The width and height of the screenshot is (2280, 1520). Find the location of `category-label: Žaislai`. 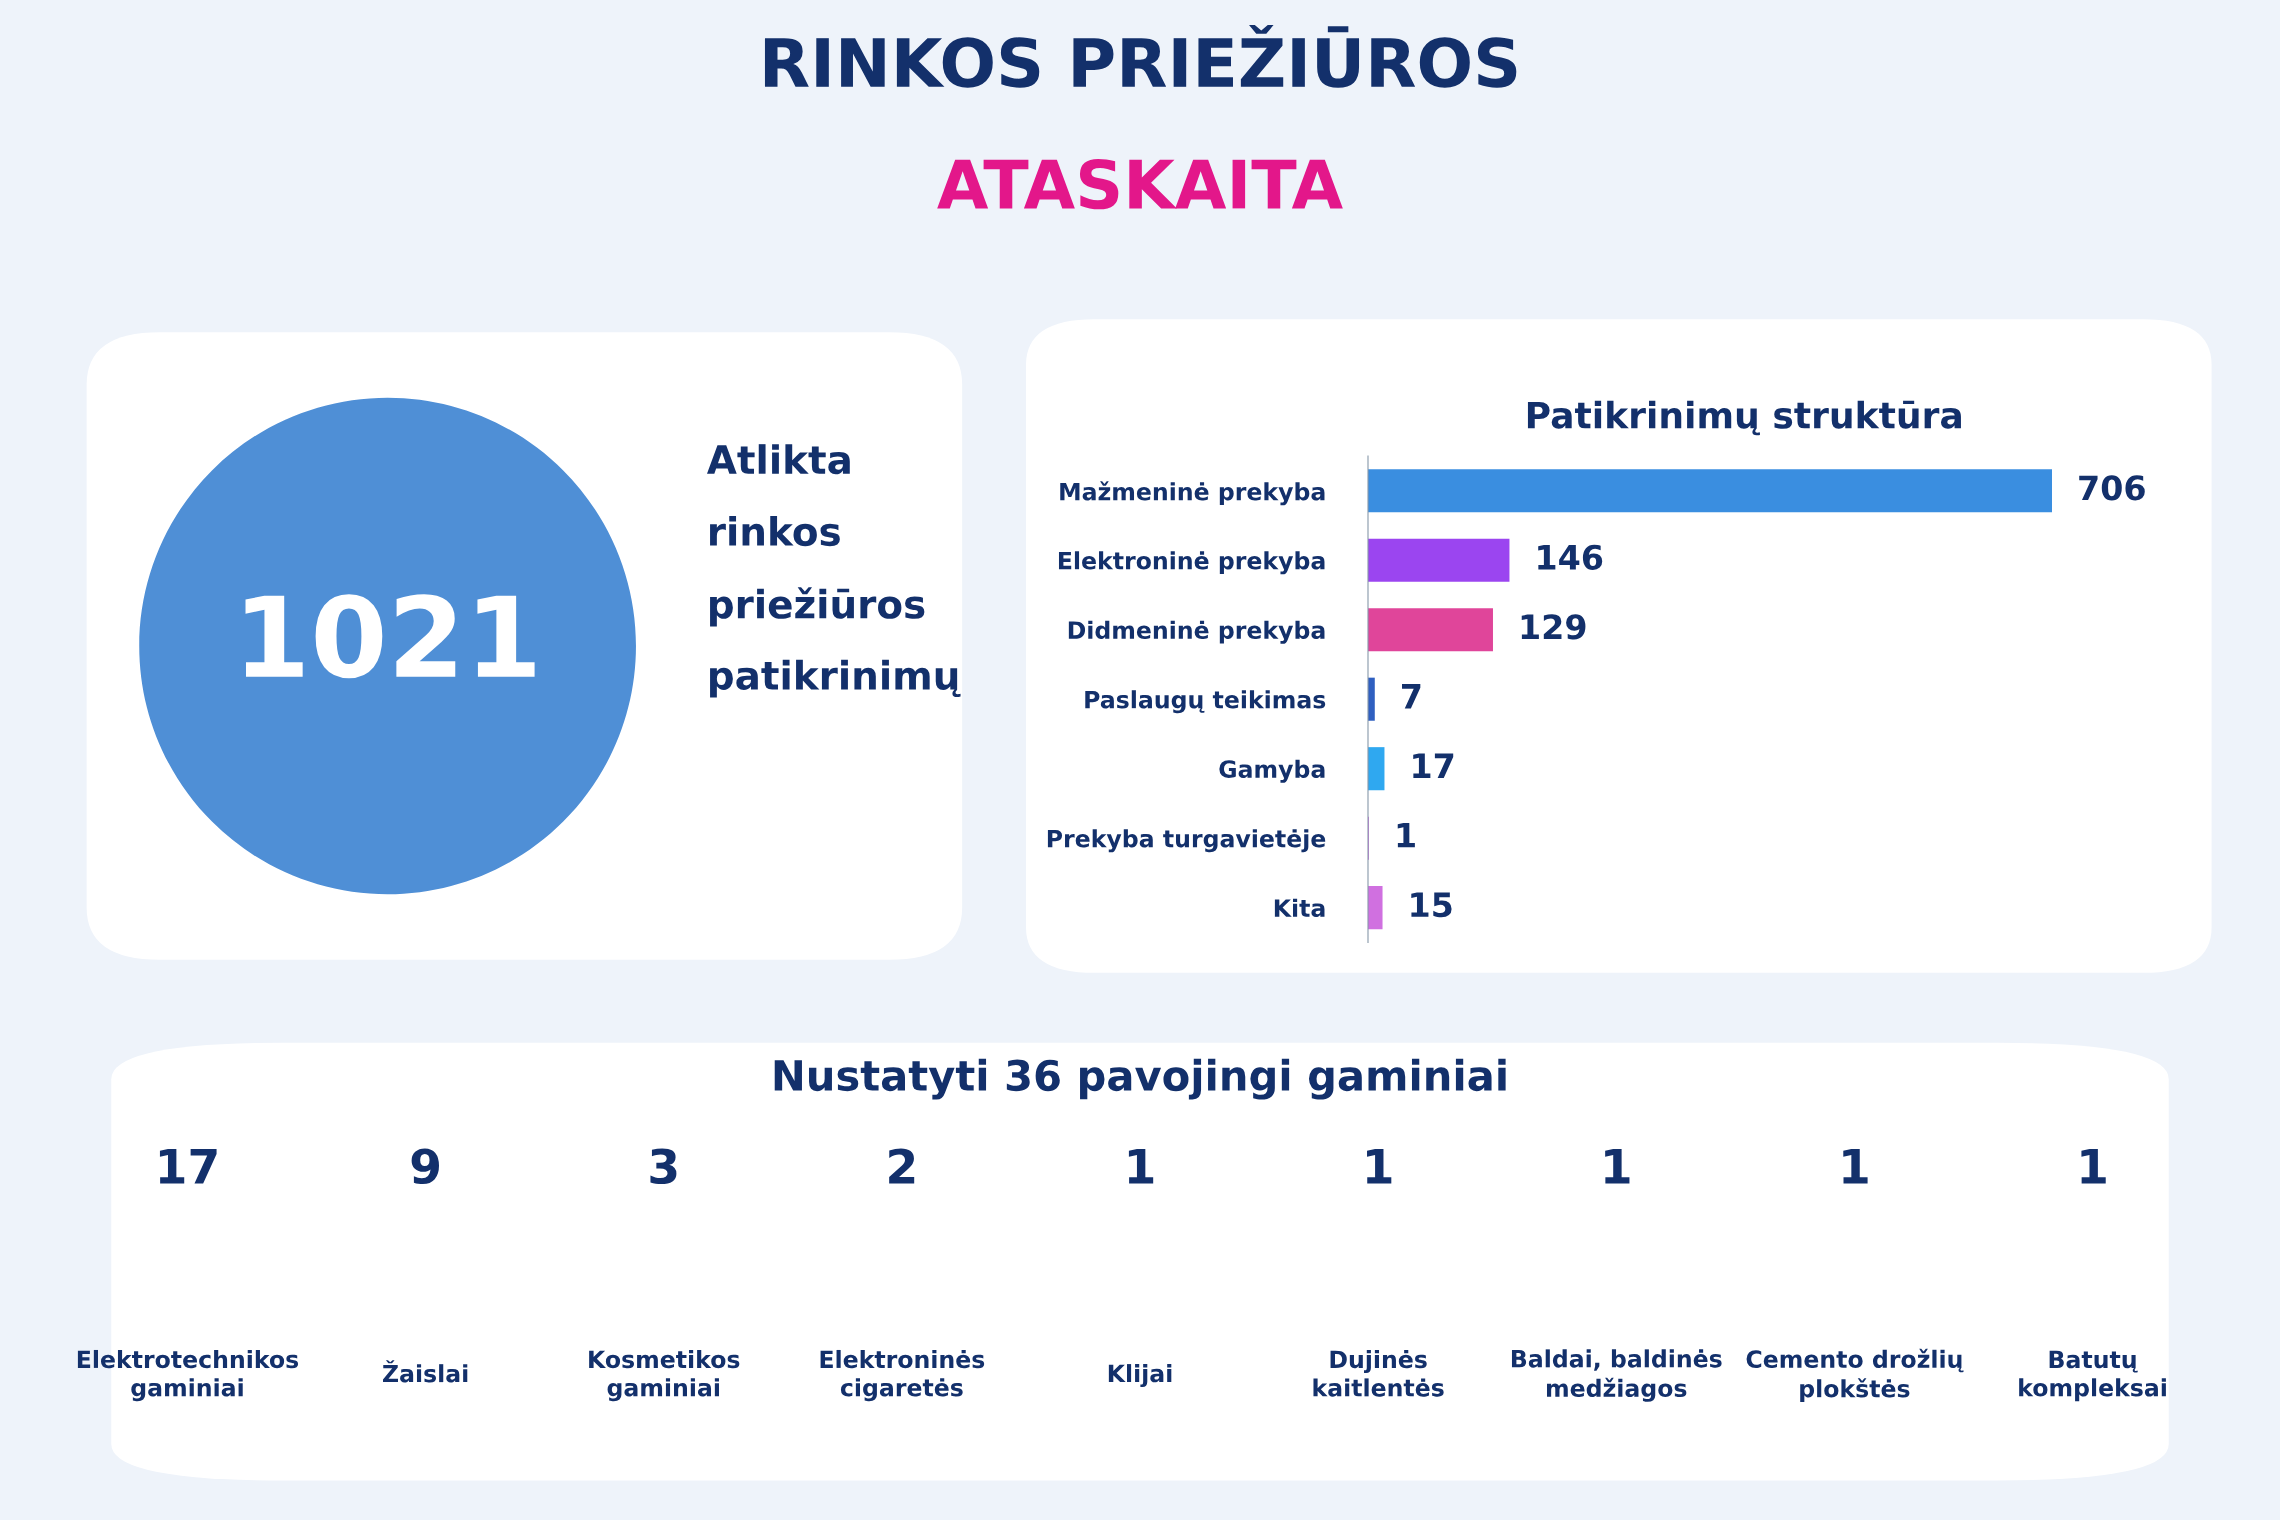

category-label: Žaislai is located at coordinates (425, 1371).